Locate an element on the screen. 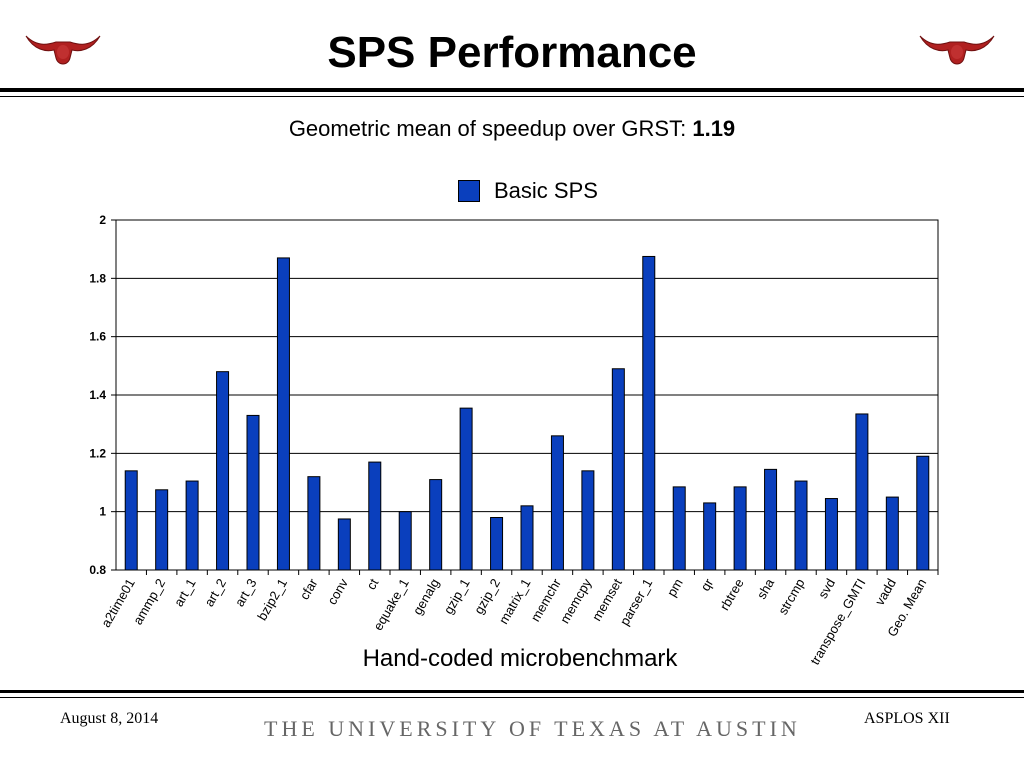 This screenshot has width=1024, height=768. chart-legend: Basic SPS is located at coordinates (528, 191).